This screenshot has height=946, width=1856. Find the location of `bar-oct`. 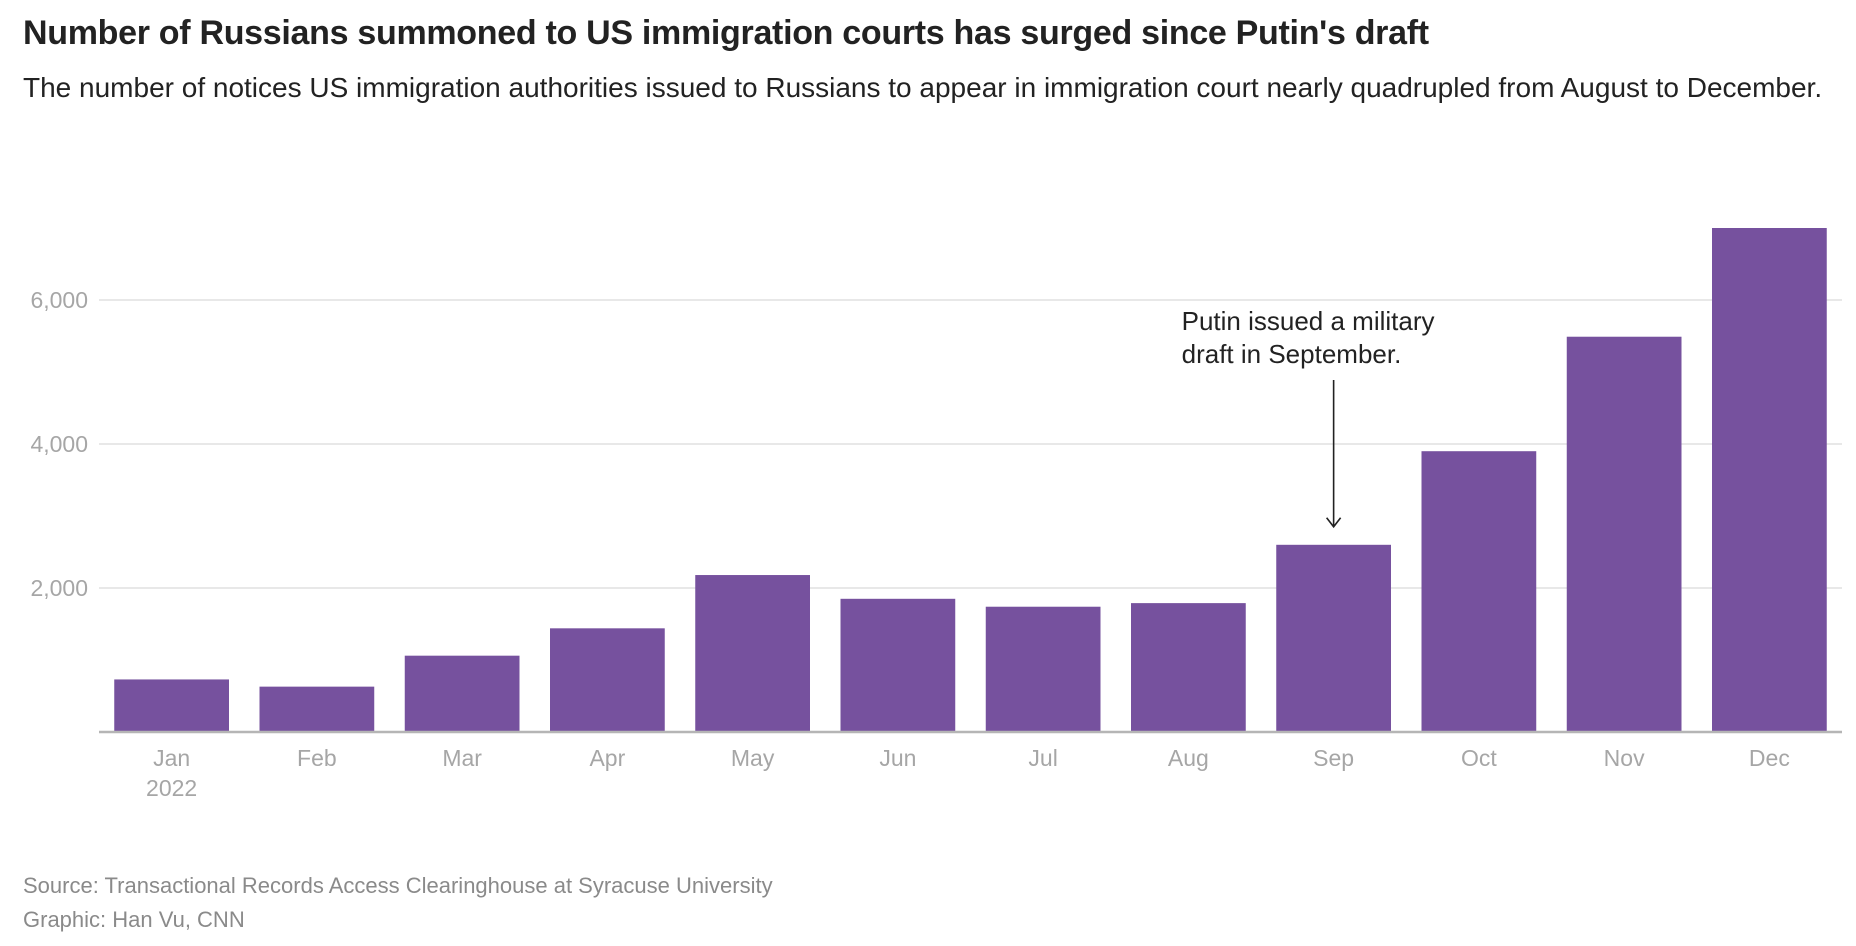

bar-oct is located at coordinates (1479, 591).